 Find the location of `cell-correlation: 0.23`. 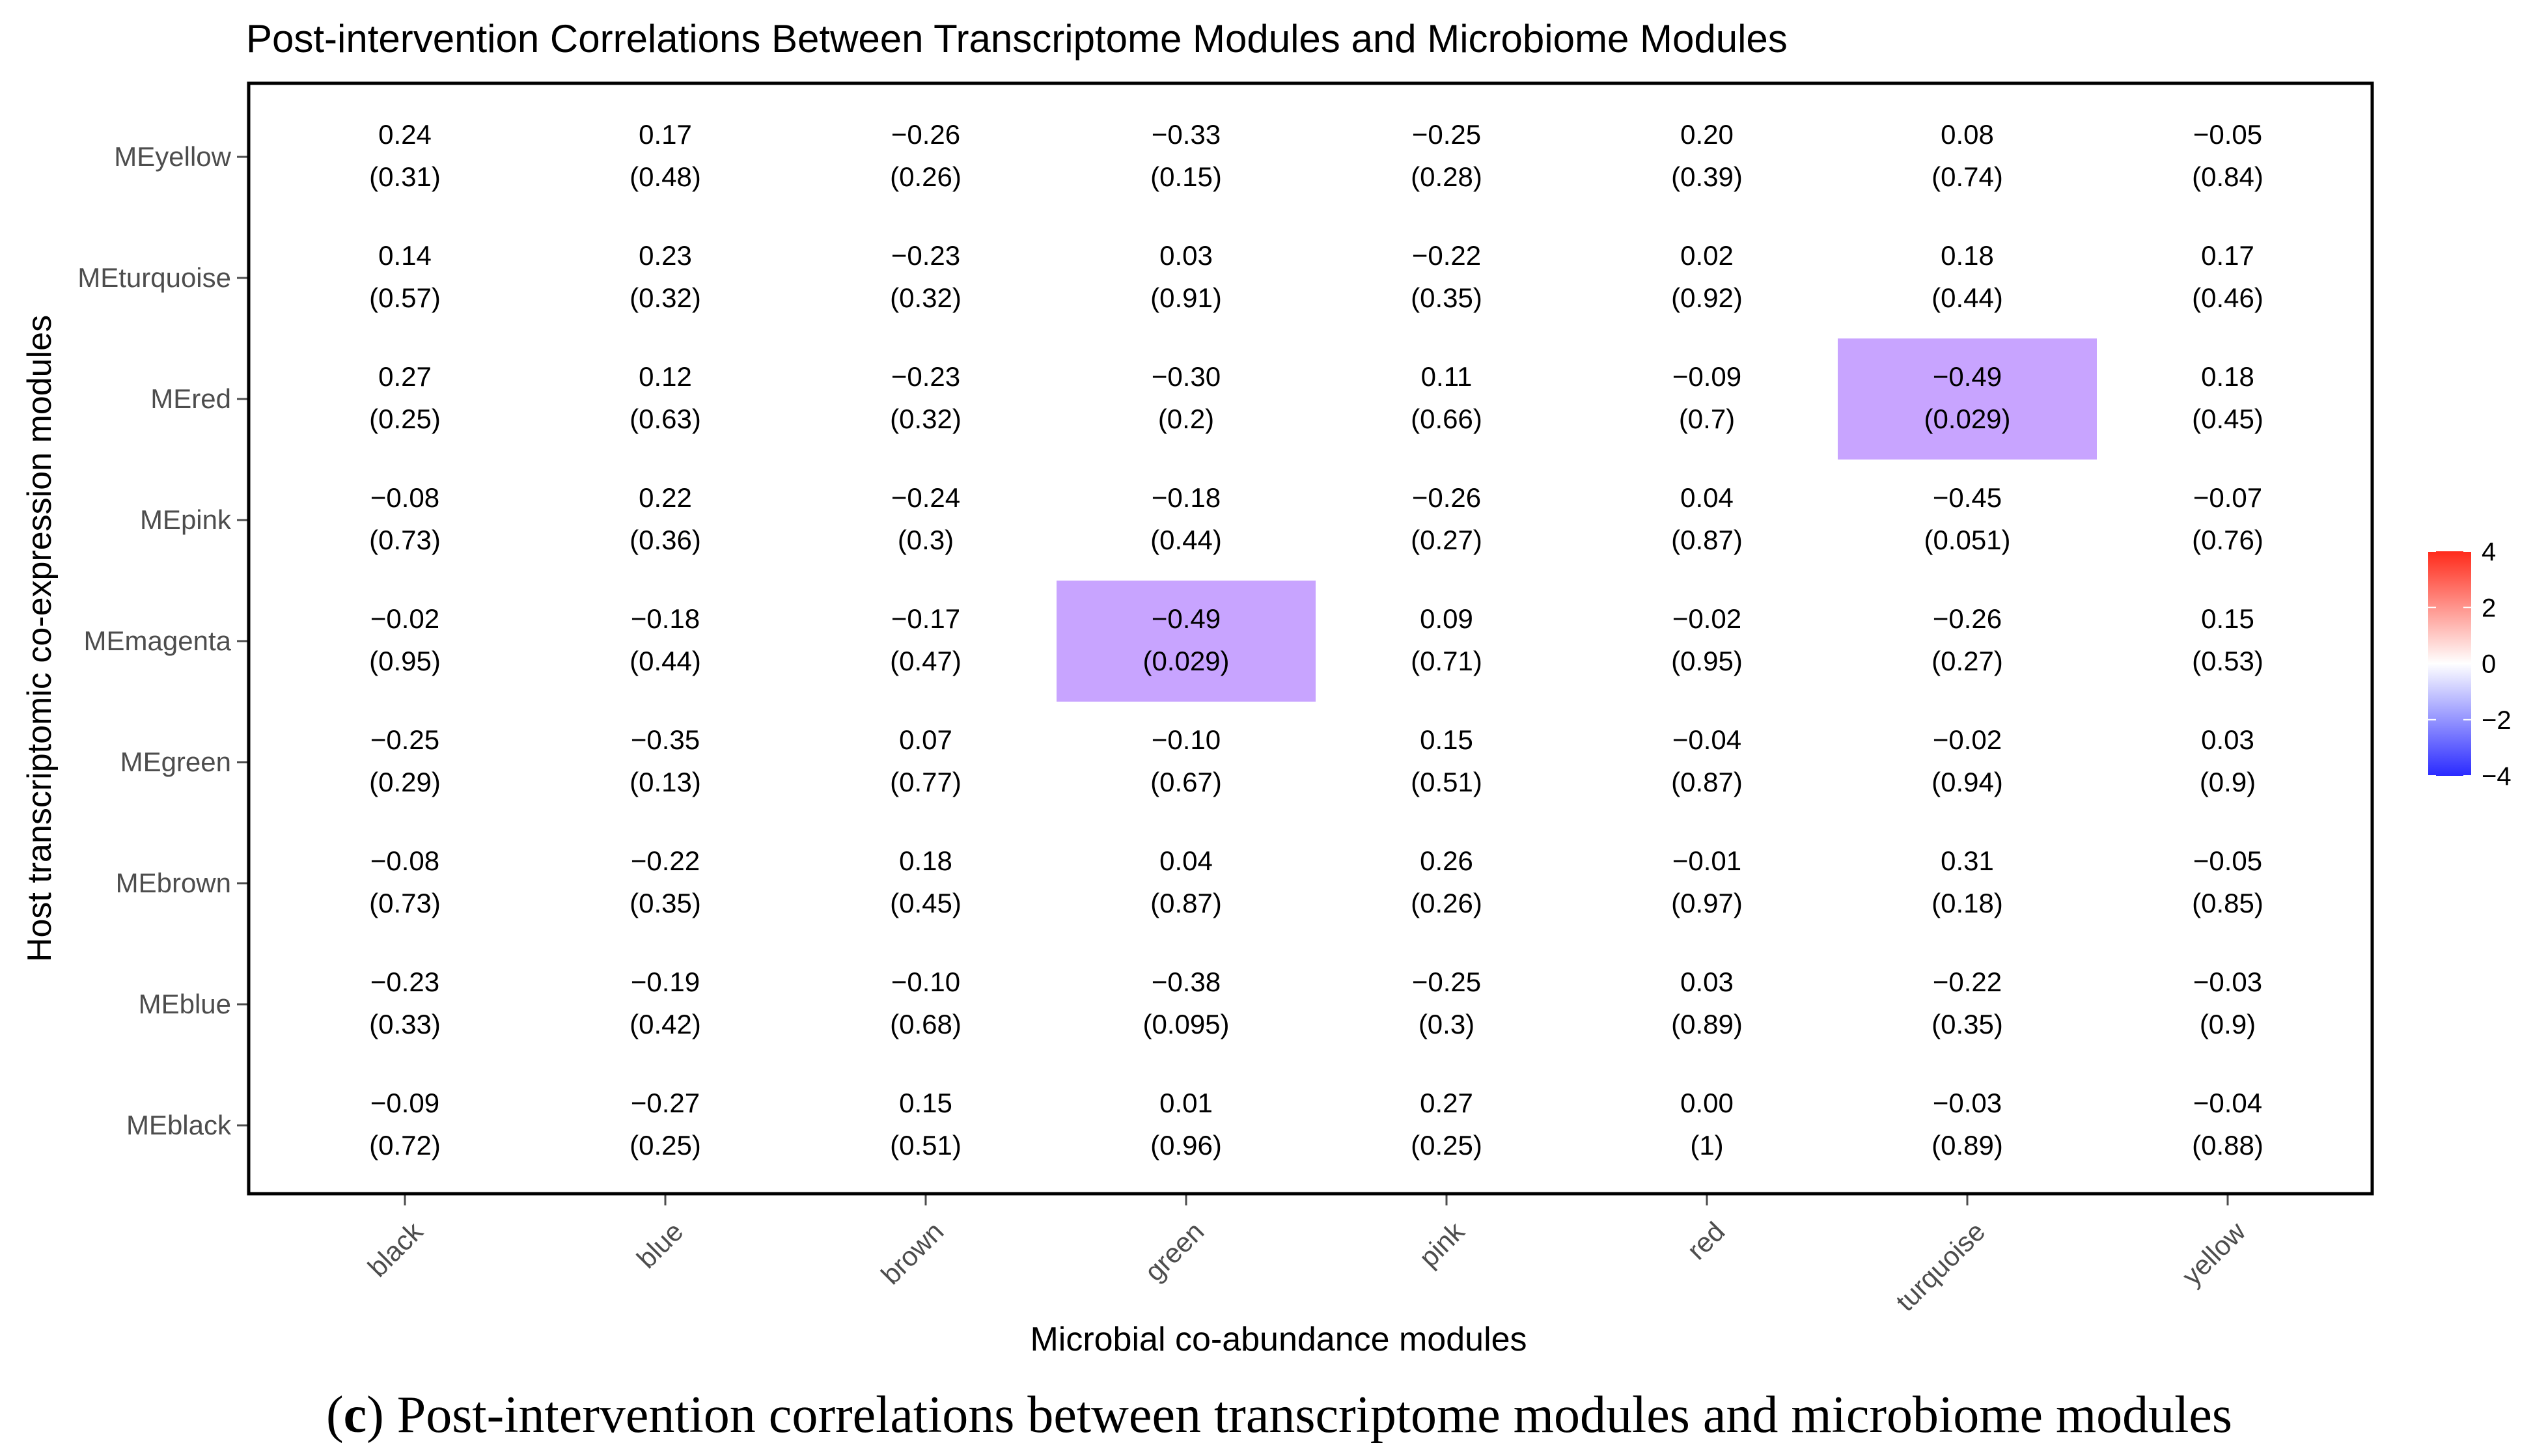

cell-correlation: 0.23 is located at coordinates (665, 256).